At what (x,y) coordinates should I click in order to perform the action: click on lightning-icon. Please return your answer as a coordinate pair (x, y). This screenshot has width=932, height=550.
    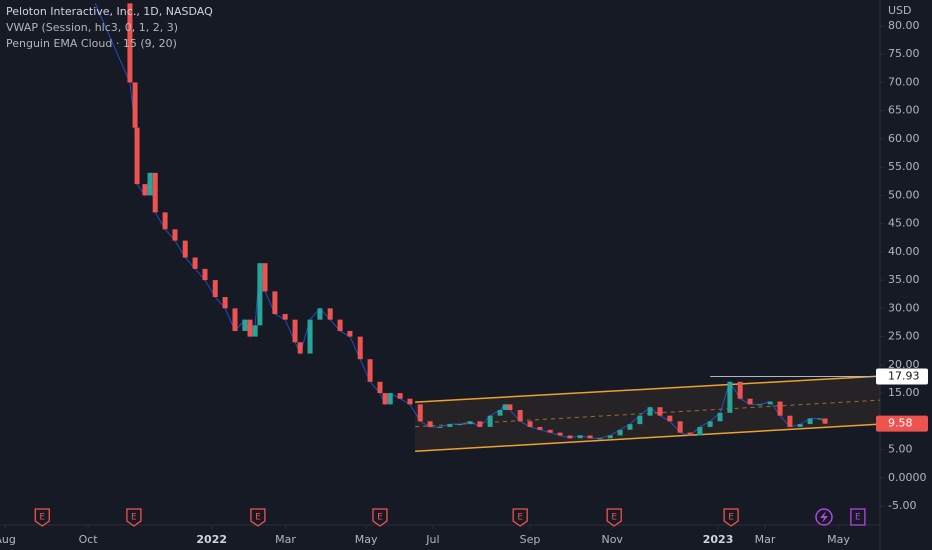
    Looking at the image, I should click on (824, 517).